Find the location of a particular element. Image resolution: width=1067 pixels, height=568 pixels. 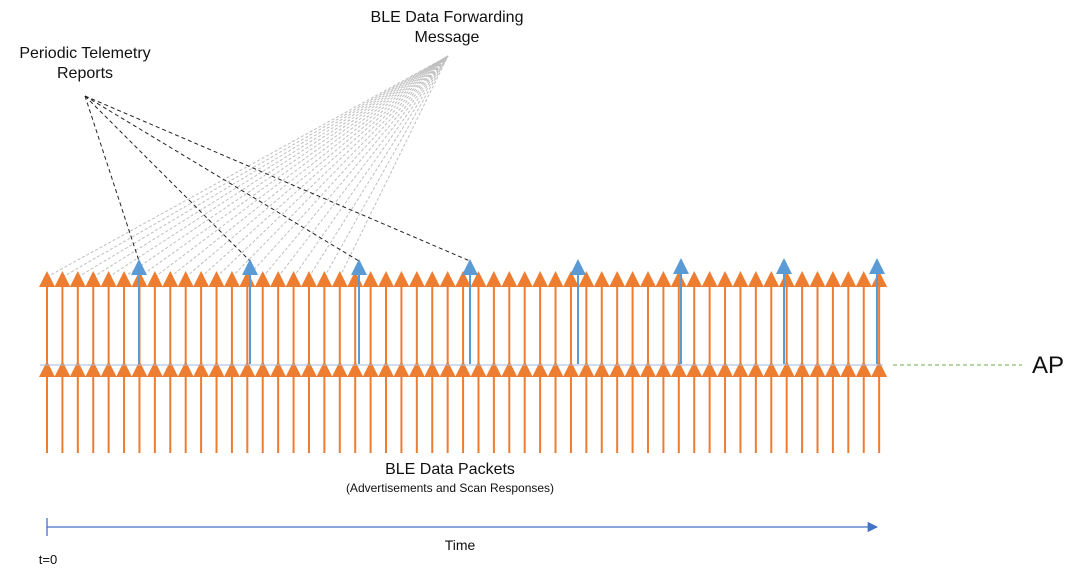

packets-title: BLE Data Packets is located at coordinates (450, 469).